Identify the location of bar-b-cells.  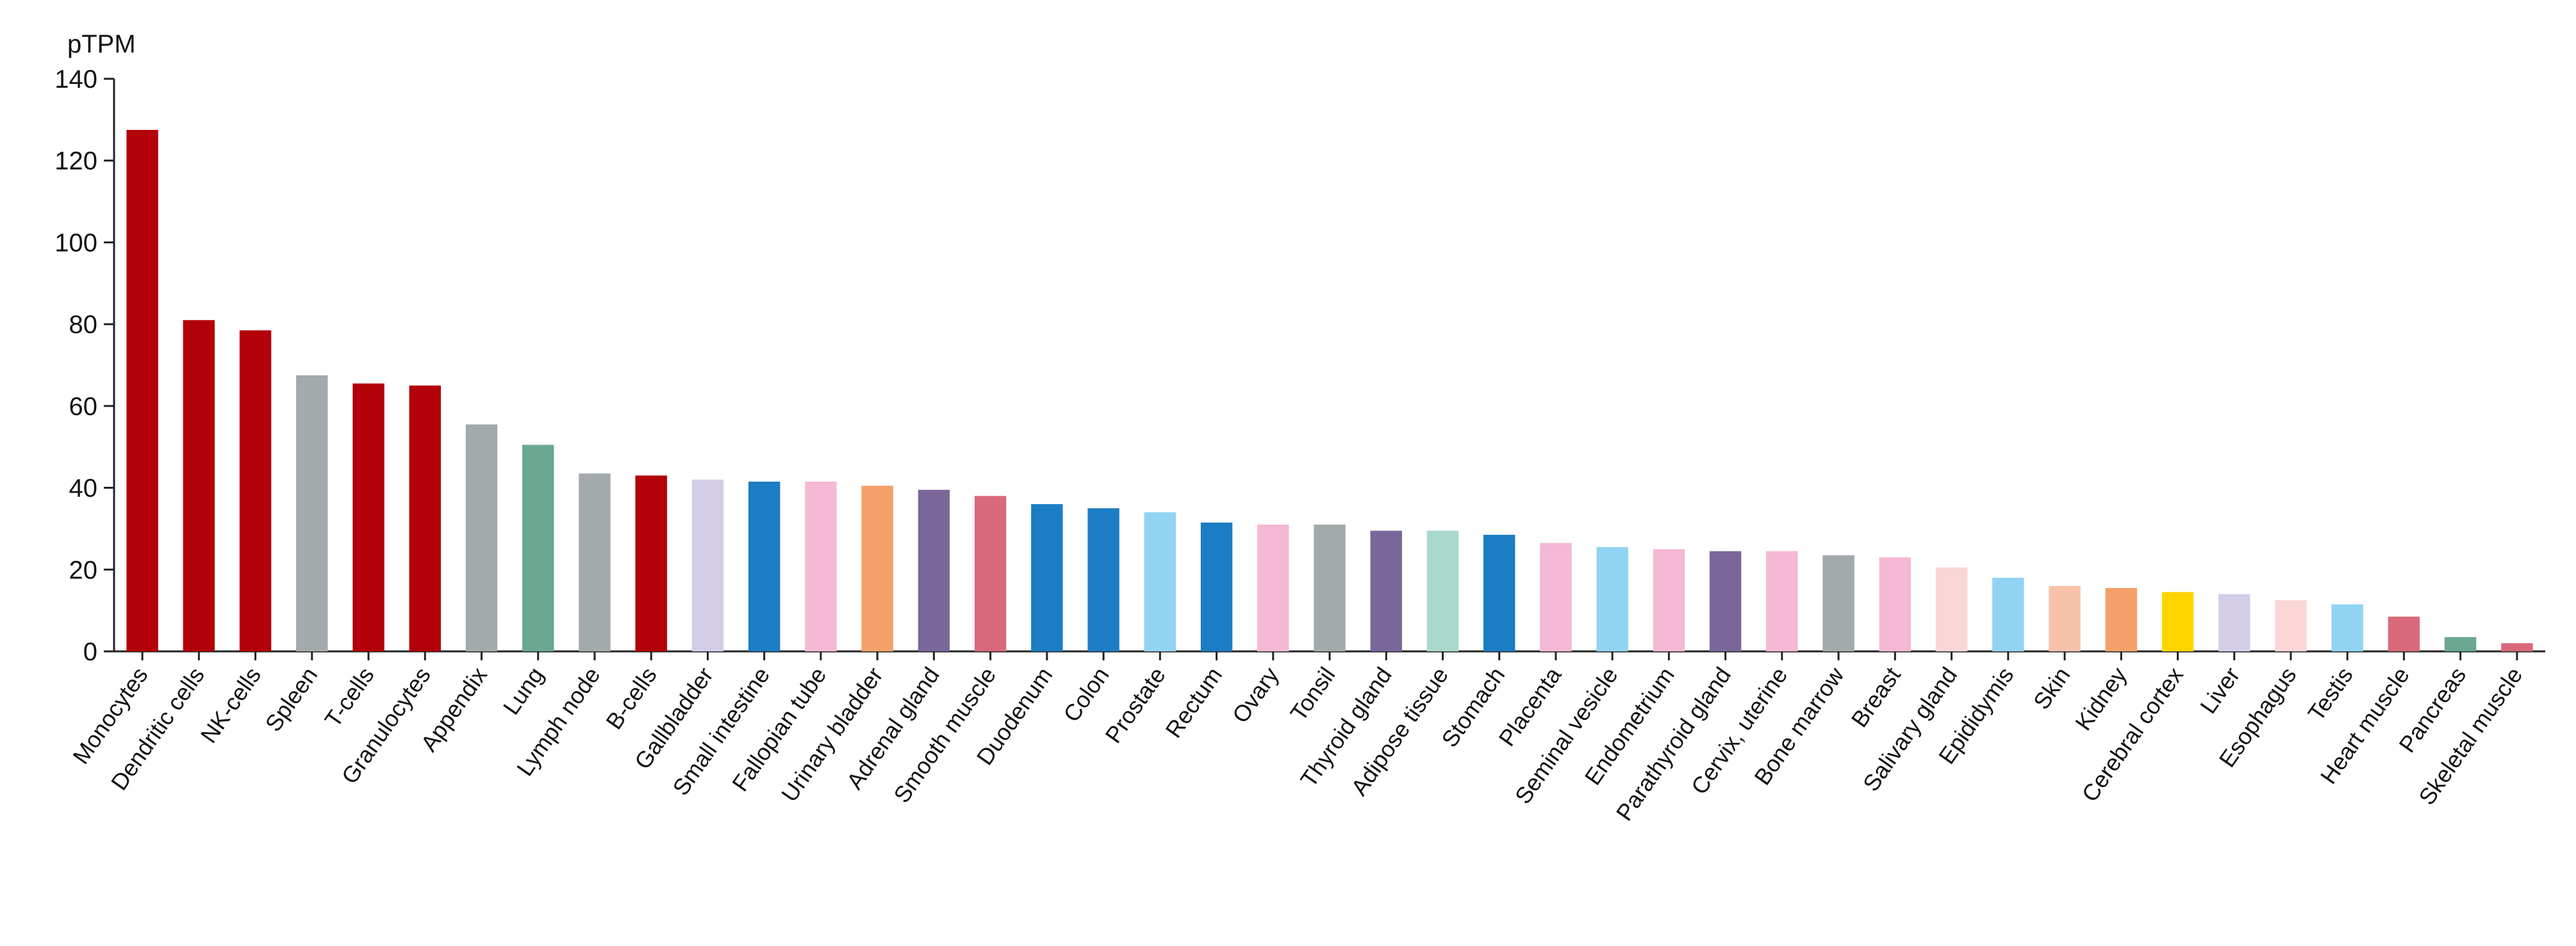
(651, 563).